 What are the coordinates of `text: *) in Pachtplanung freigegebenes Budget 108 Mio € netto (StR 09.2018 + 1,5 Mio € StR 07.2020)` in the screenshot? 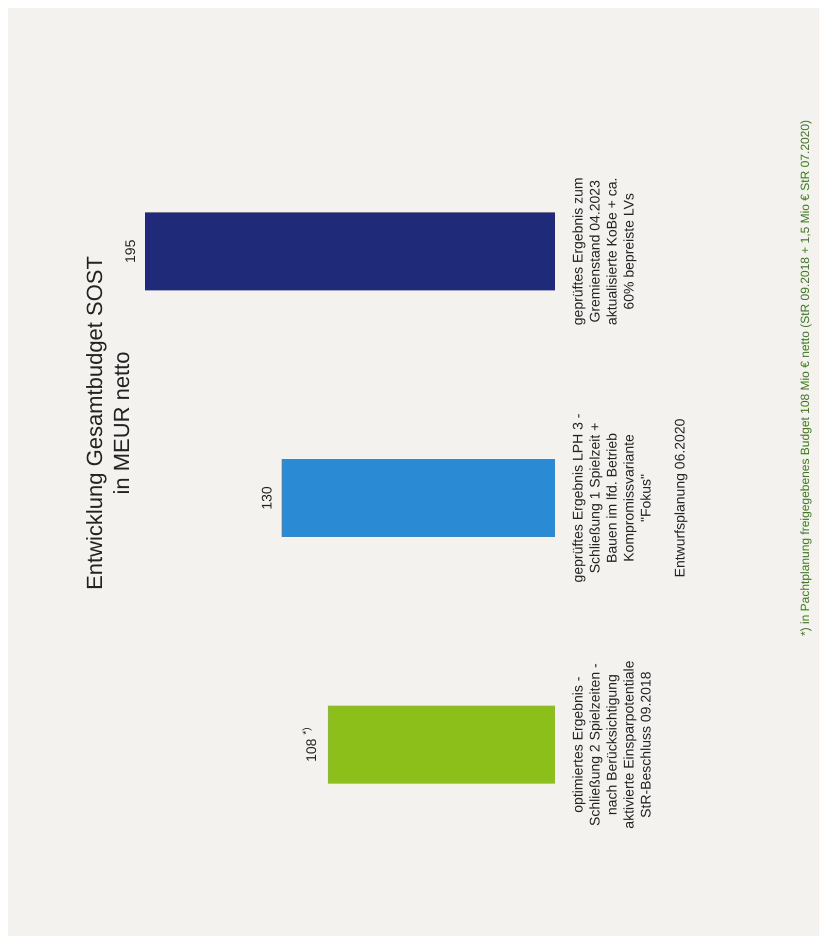 It's located at (805, 378).